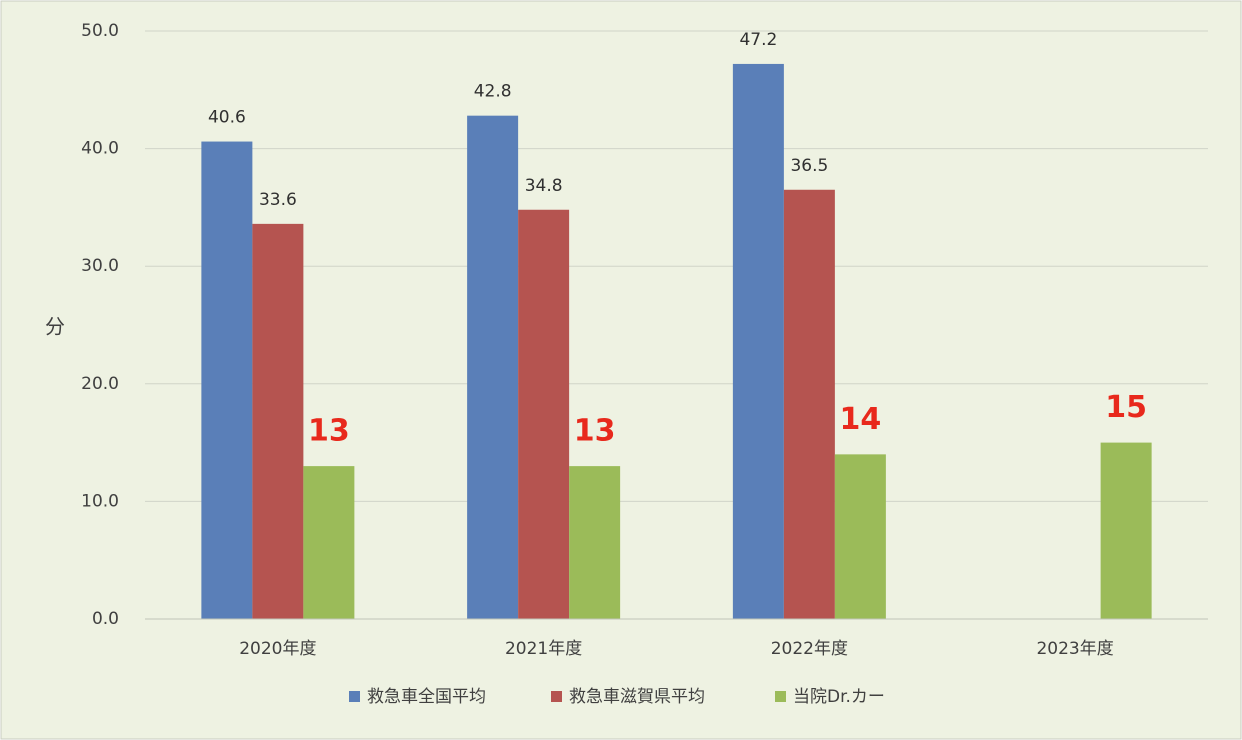 This screenshot has width=1242, height=740. What do you see at coordinates (100, 31) in the screenshot?
I see `y-tick-label: 50.0` at bounding box center [100, 31].